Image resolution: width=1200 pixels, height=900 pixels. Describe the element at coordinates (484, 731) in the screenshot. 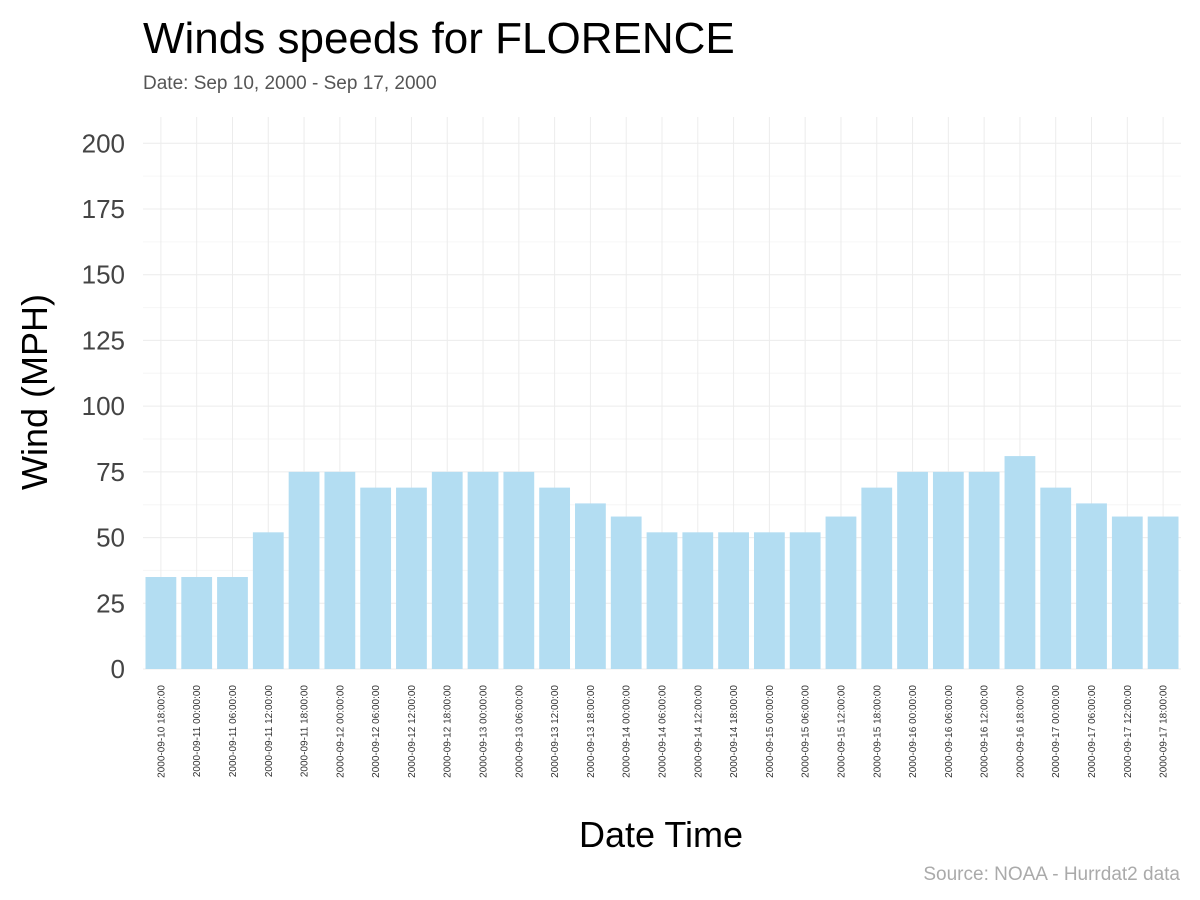

I see `x-tick-label: 2000-09-13 00:00:00` at that location.